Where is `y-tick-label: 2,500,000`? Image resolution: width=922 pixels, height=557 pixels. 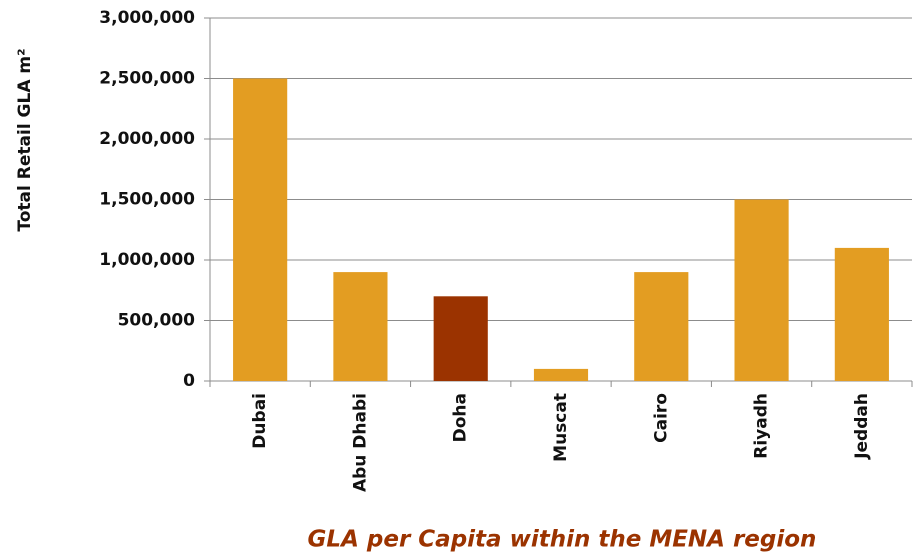 y-tick-label: 2,500,000 is located at coordinates (147, 79).